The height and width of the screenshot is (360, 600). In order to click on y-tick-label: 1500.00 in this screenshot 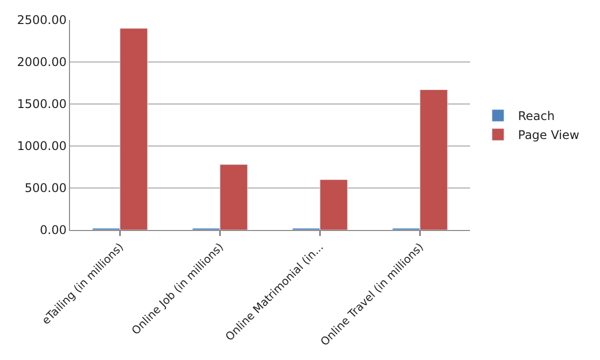, I will do `click(41, 104)`.